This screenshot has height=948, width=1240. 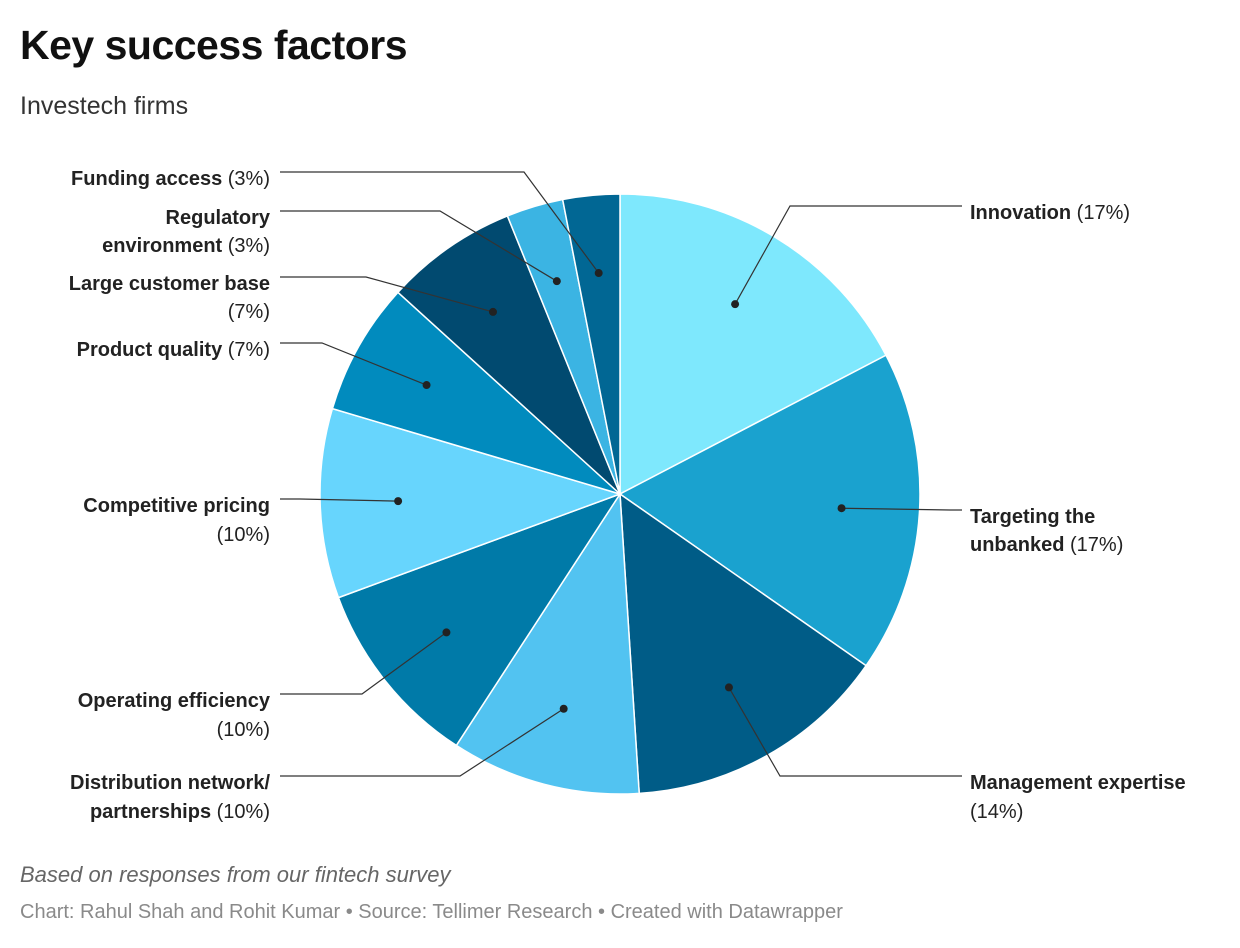 I want to click on slice-label-name: Innovation, so click(x=1020, y=213).